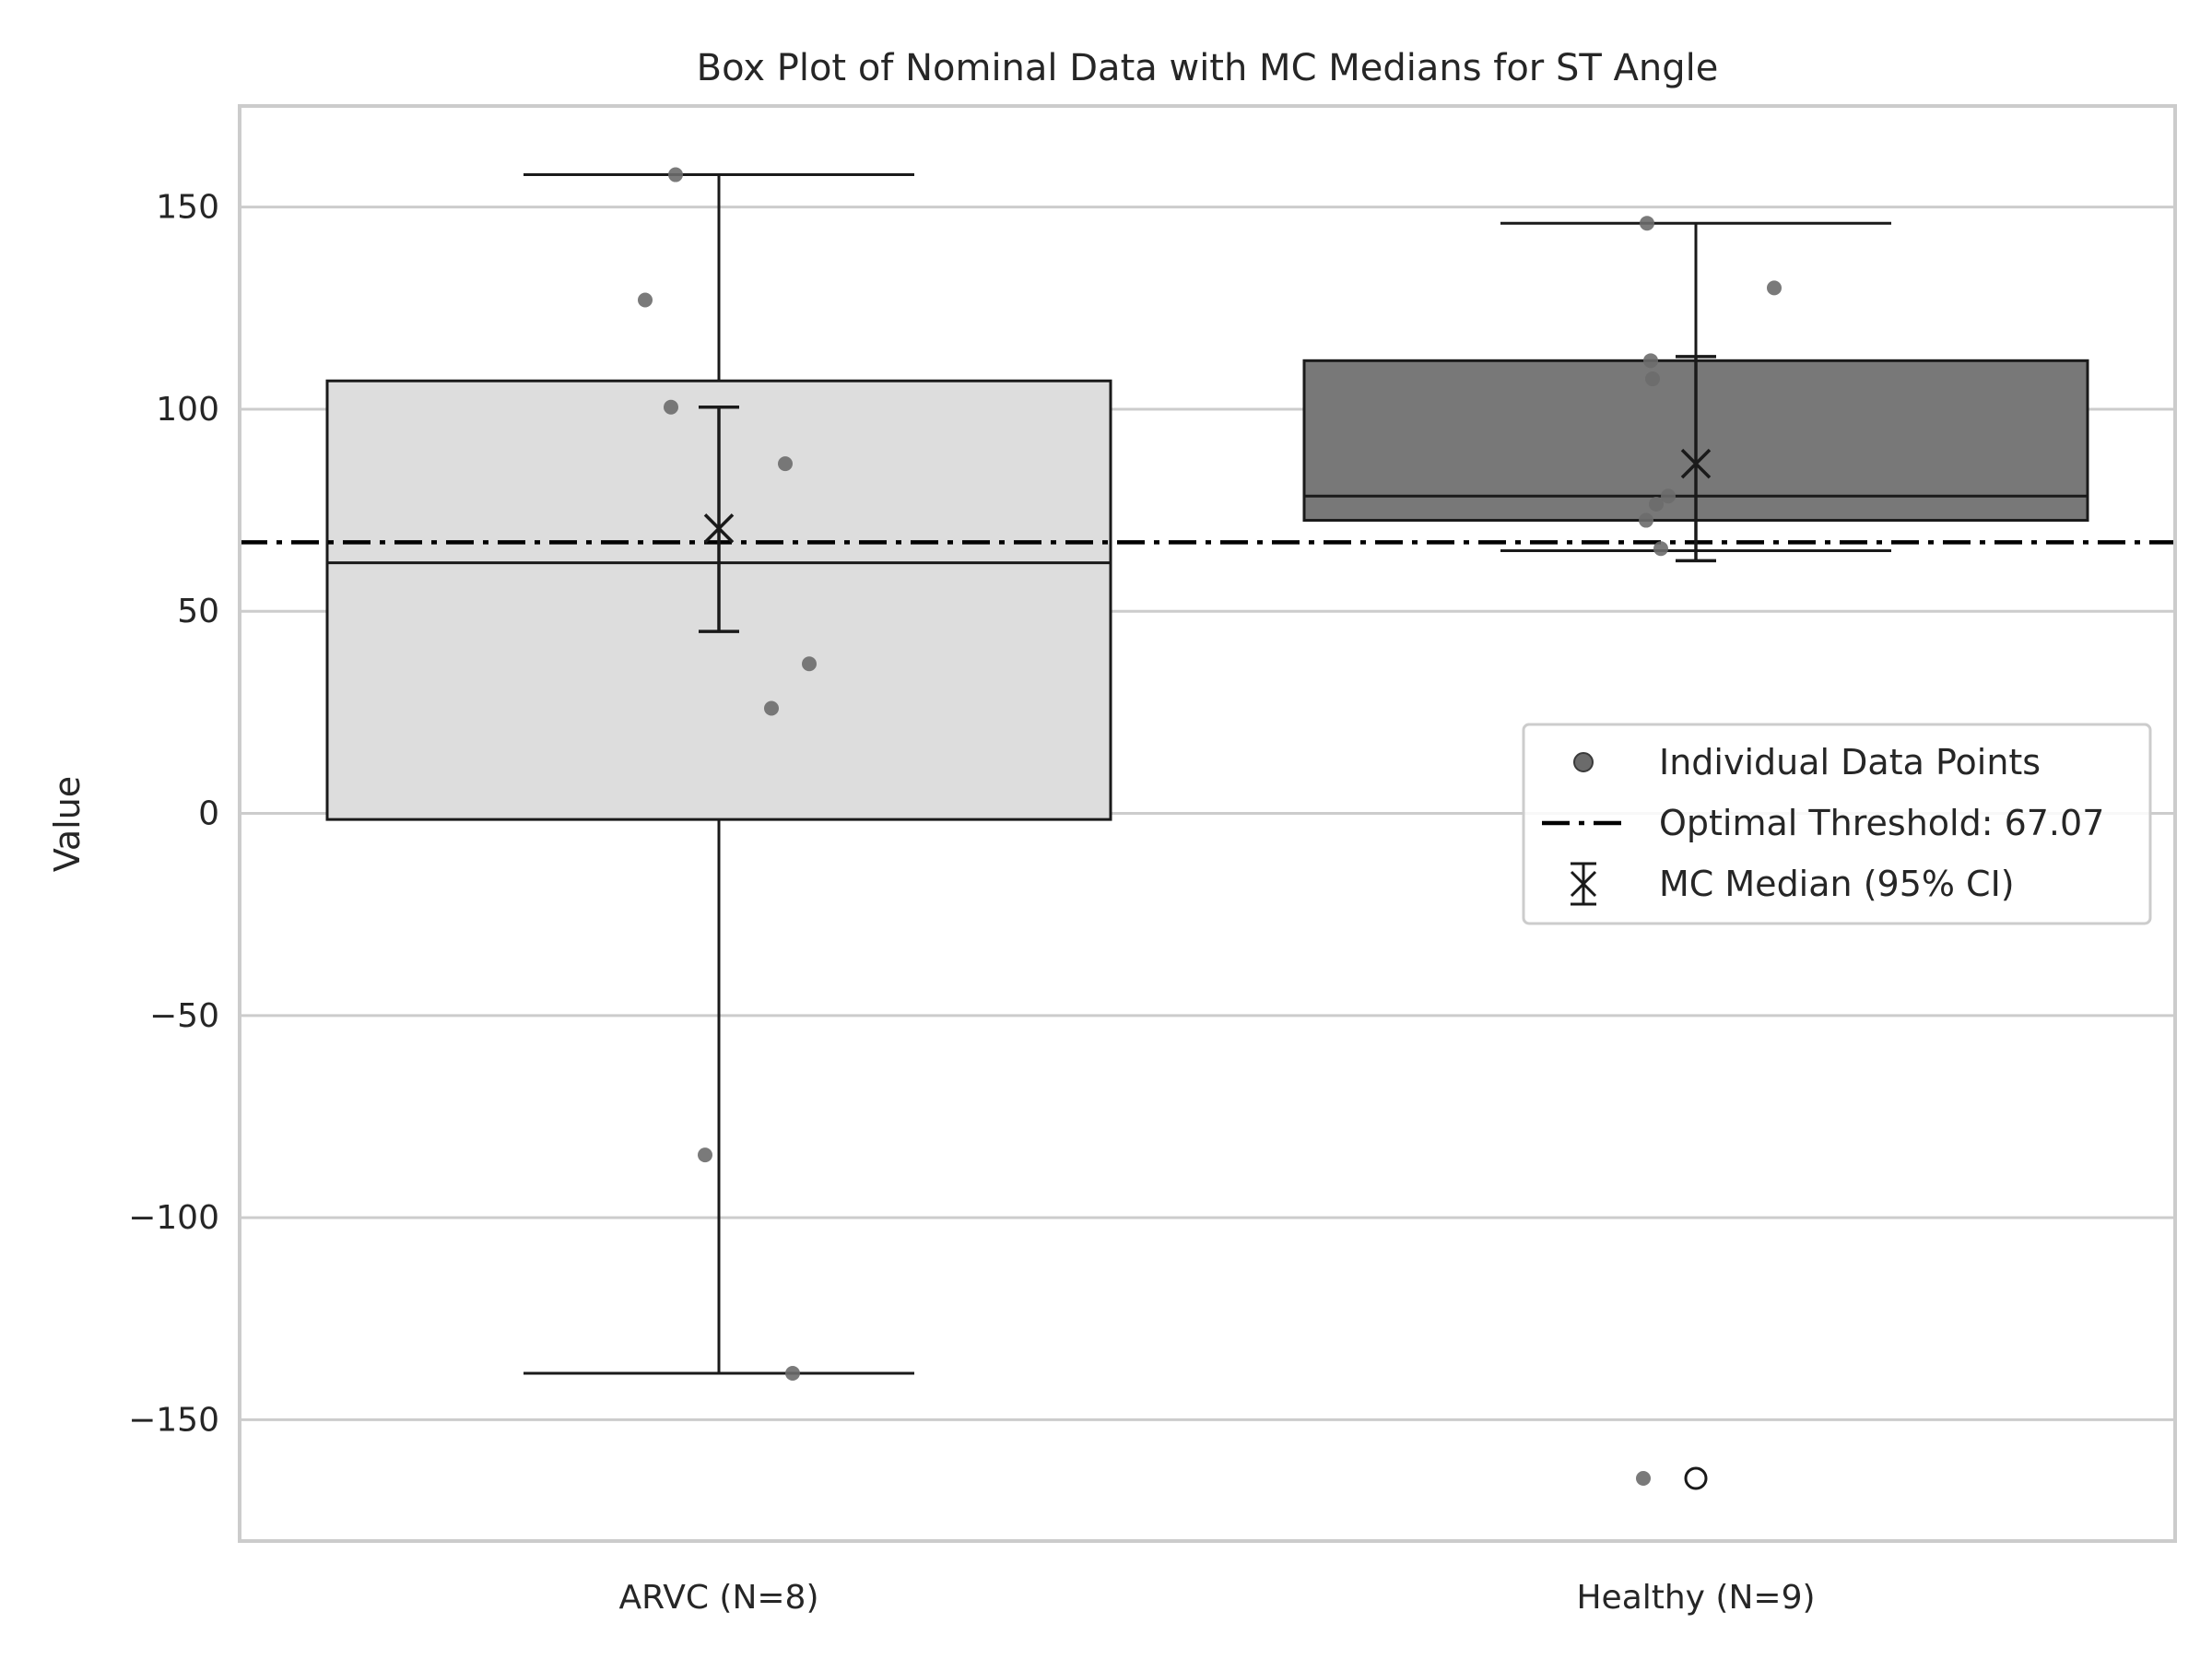  I want to click on y-tick-labels: 150 100 50 0 −50 −100 −150, so click(173, 814).